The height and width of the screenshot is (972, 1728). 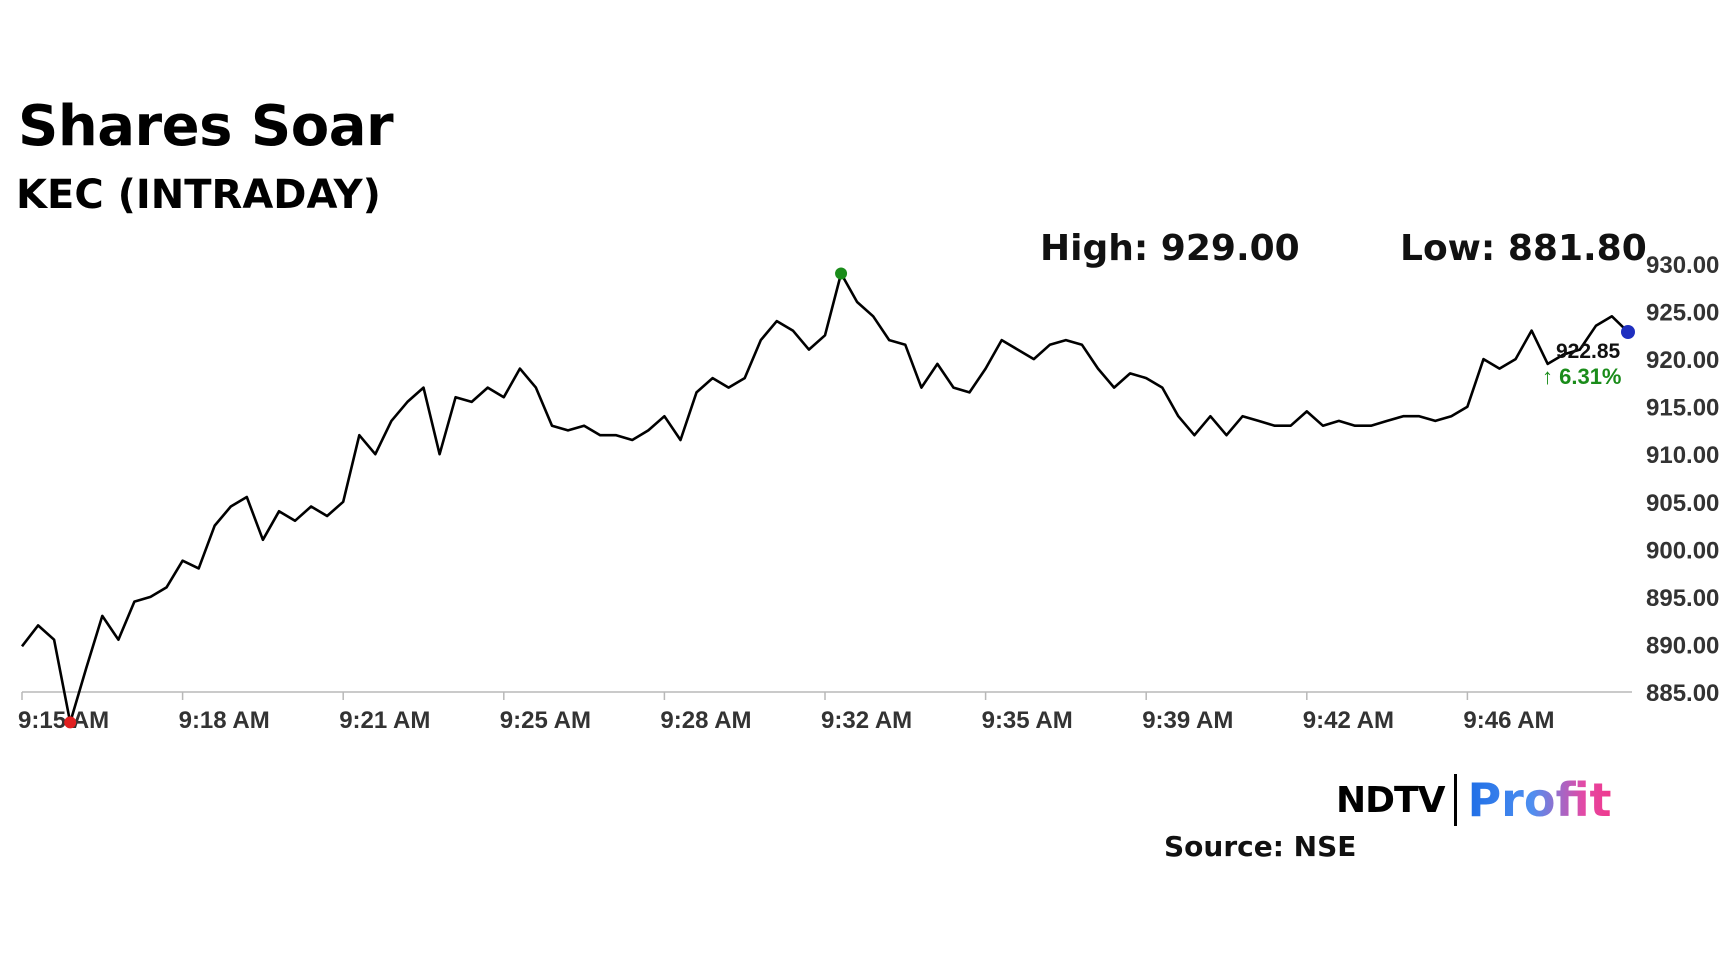 I want to click on y-tick-label: 885.00, so click(x=1682, y=693).